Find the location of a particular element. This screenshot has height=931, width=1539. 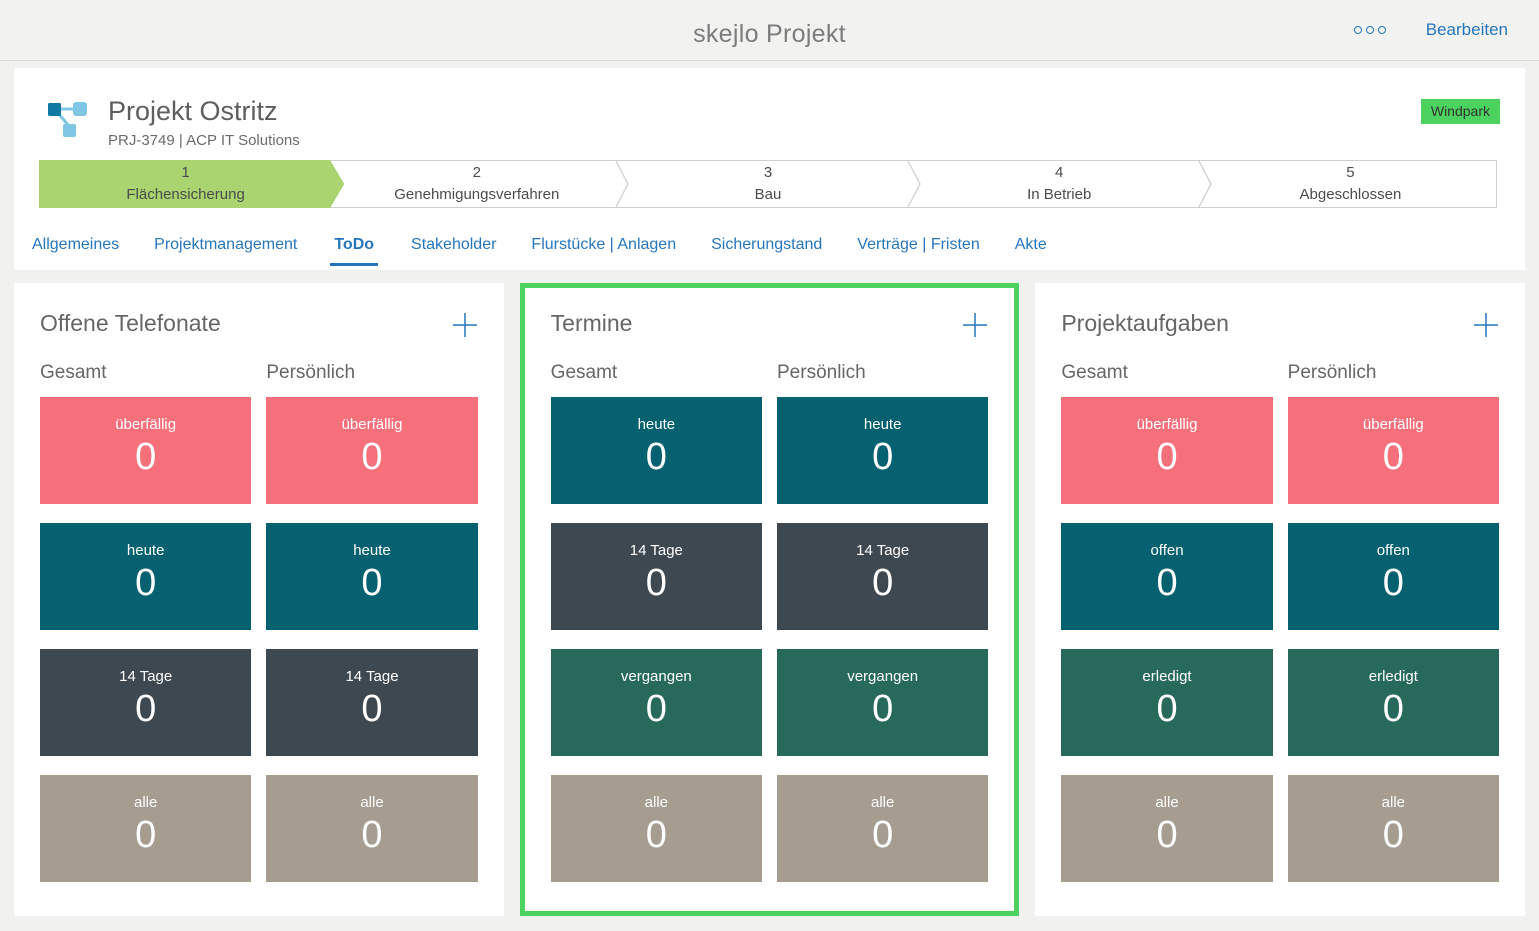

topbar-actions: Bearbeiten is located at coordinates (1430, 30).